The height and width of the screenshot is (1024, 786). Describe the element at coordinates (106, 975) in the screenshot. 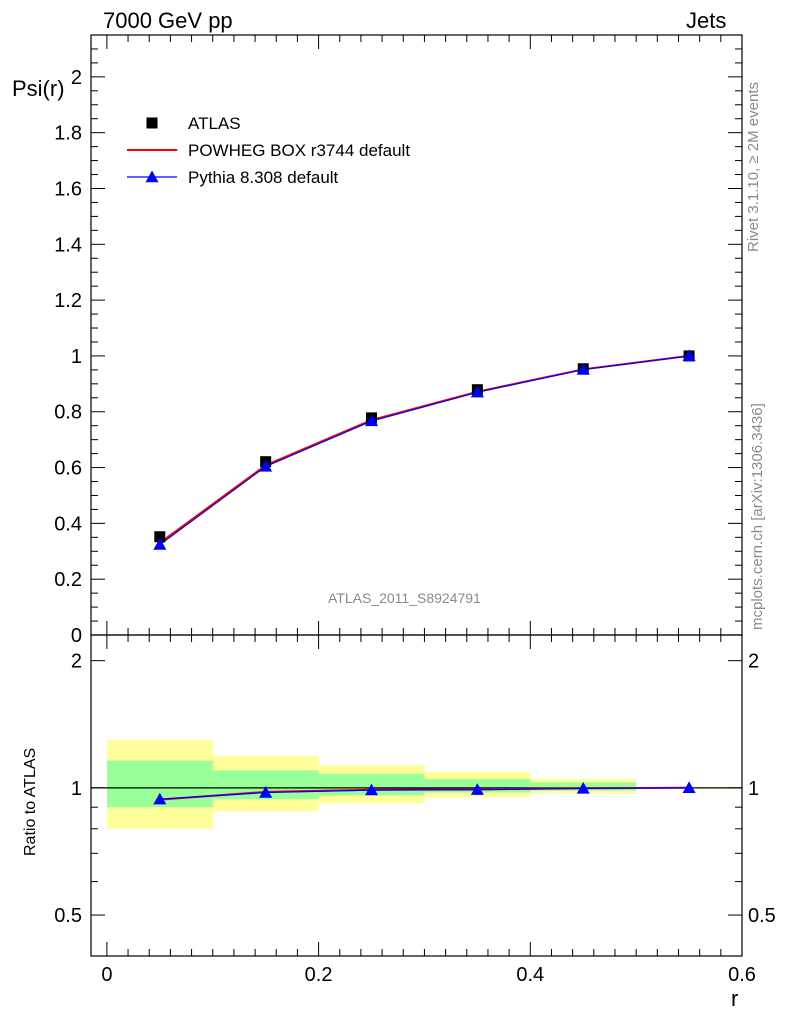

I see `x-tick-label: 0` at that location.